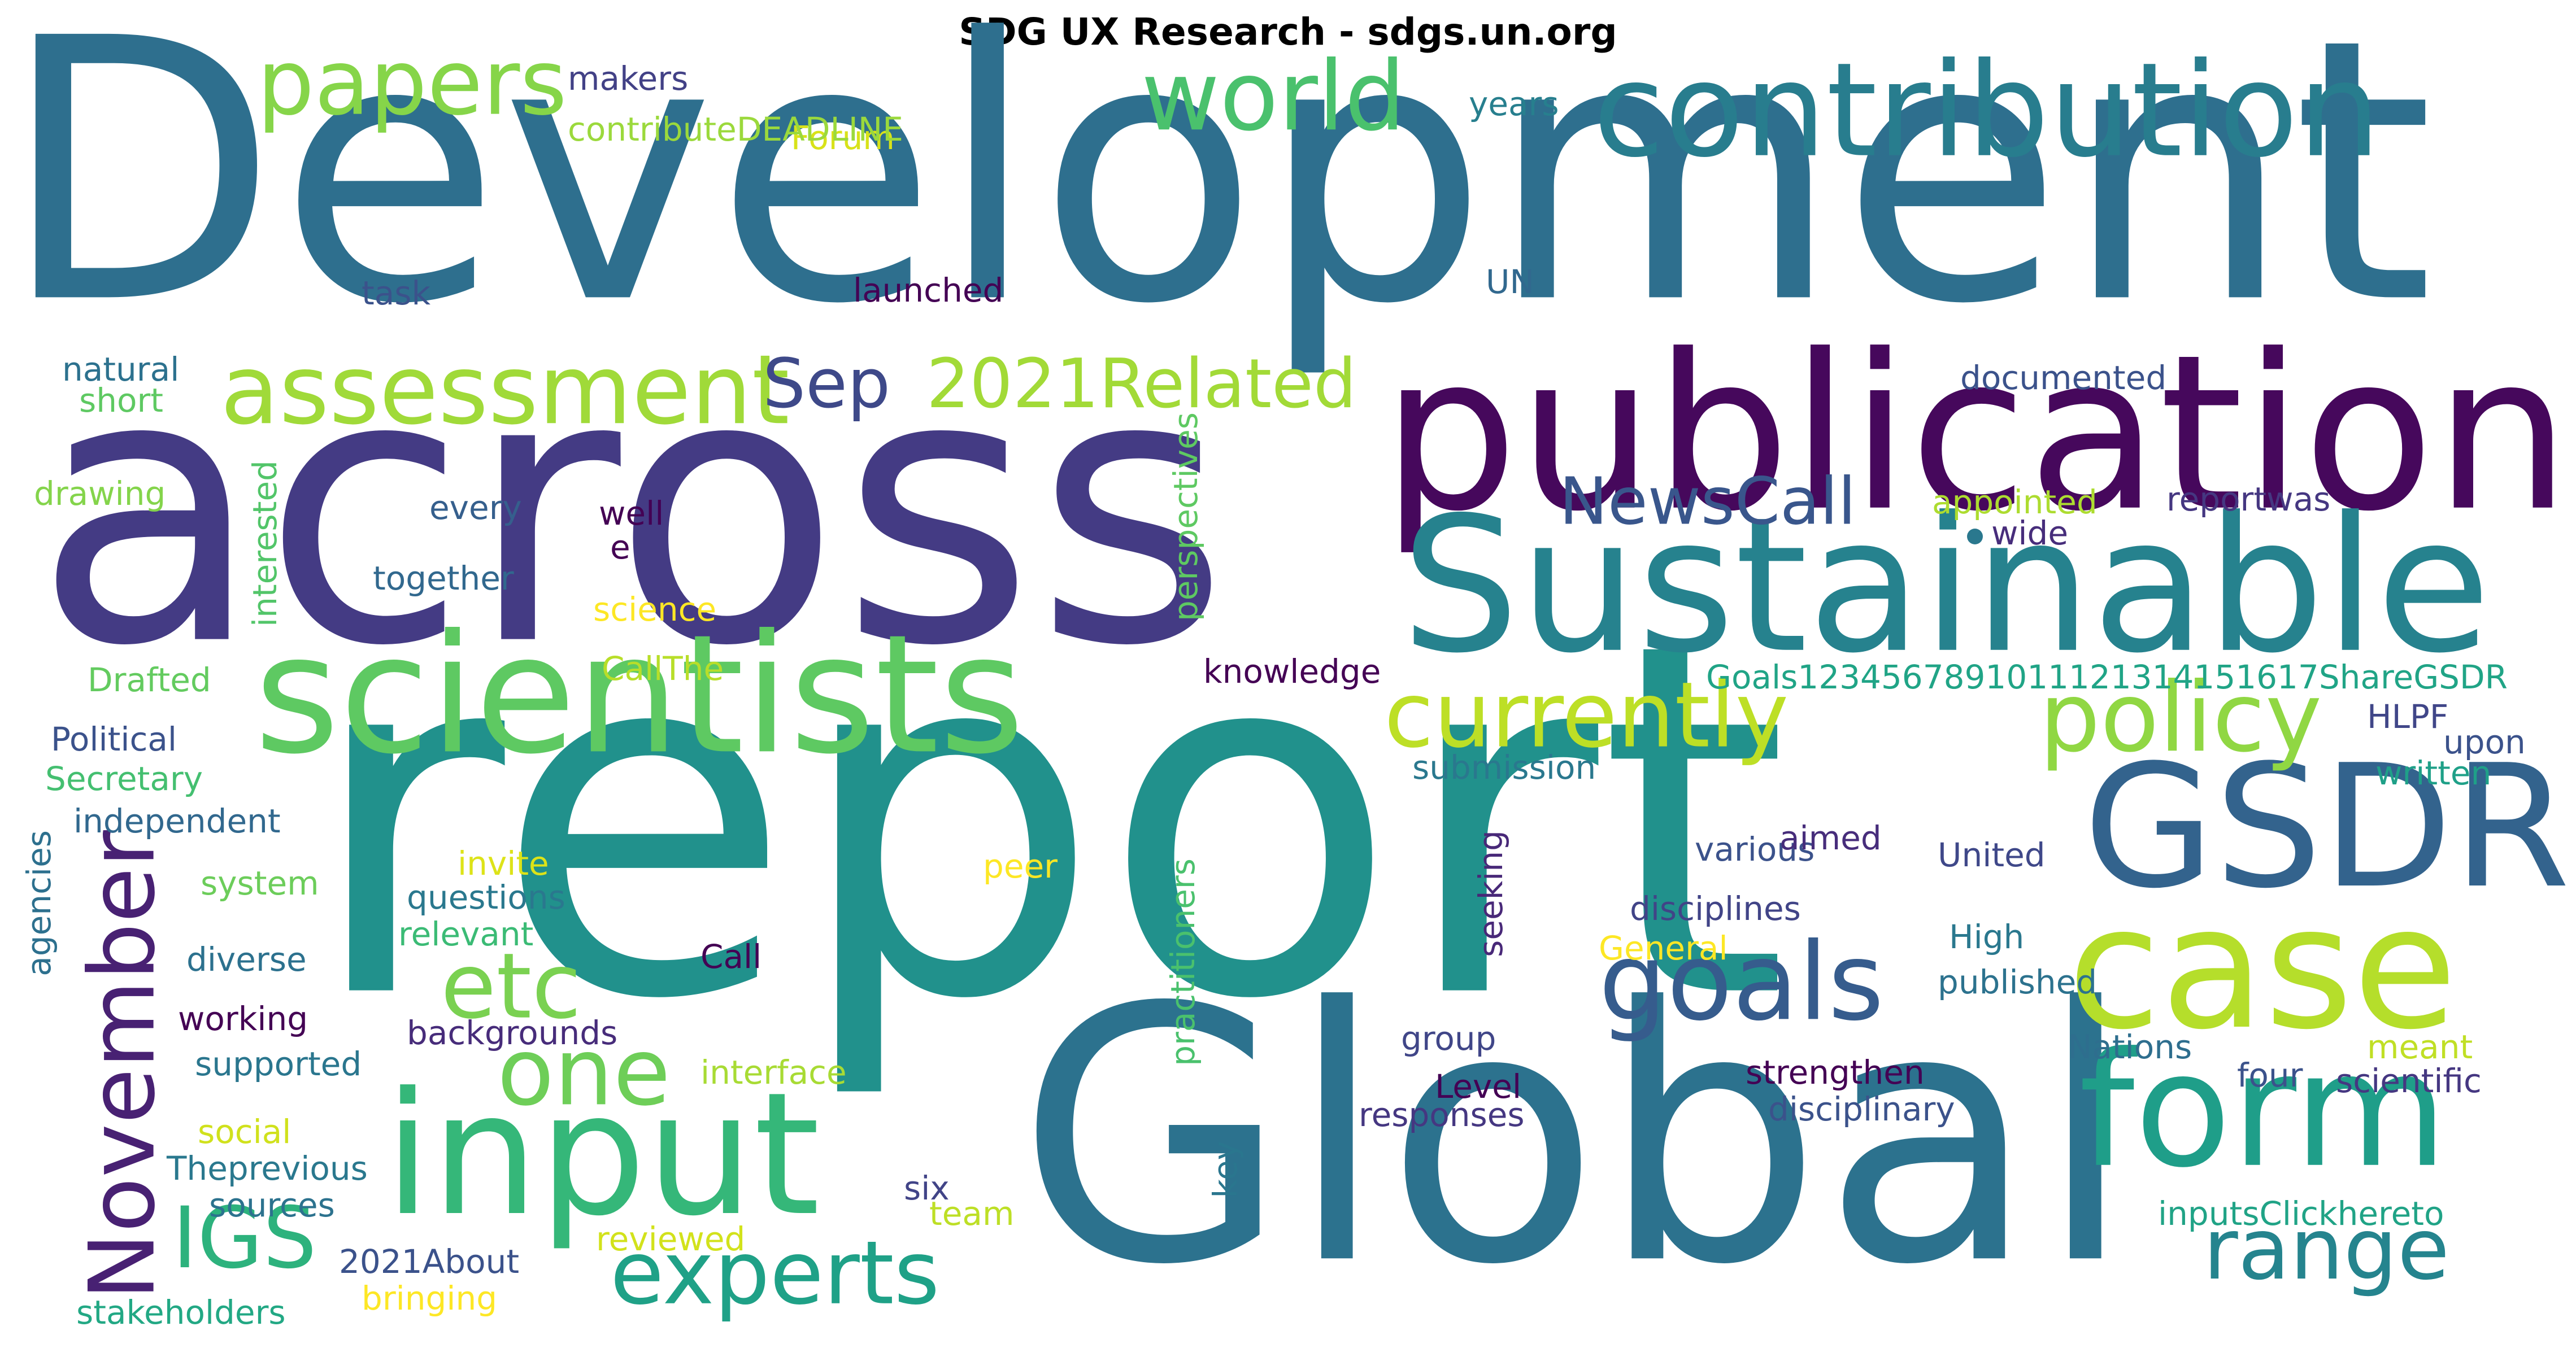 The image size is (2576, 1348). I want to click on word-66: questions, so click(486, 897).